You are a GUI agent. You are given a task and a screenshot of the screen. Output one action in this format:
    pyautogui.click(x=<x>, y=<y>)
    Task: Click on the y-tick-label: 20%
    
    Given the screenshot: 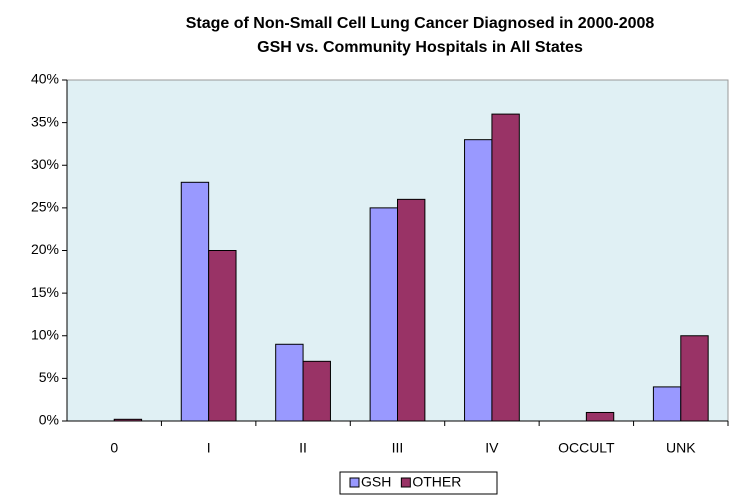 What is the action you would take?
    pyautogui.click(x=45, y=249)
    